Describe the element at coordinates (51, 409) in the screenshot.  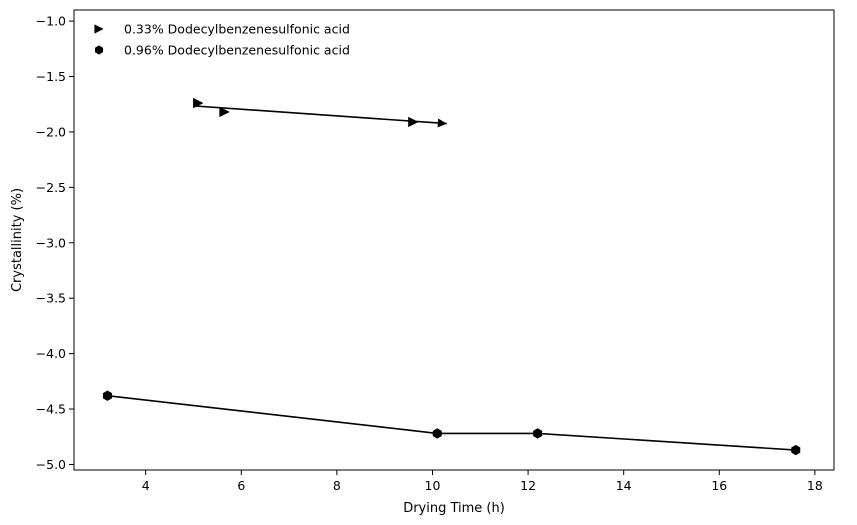
I see `y-tick-label: −4.5` at that location.